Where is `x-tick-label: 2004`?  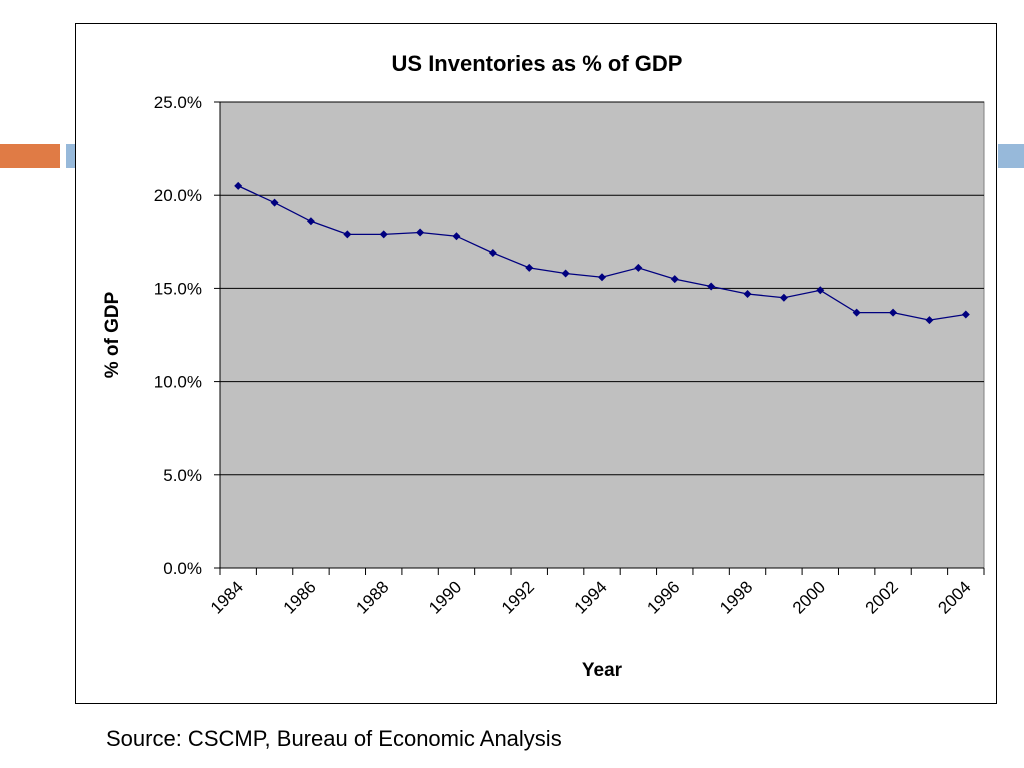
x-tick-label: 2004 is located at coordinates (954, 597).